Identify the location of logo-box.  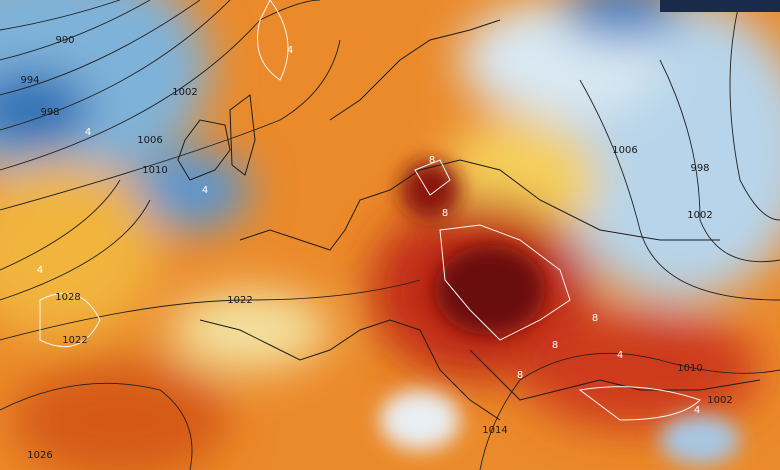
(720, 6).